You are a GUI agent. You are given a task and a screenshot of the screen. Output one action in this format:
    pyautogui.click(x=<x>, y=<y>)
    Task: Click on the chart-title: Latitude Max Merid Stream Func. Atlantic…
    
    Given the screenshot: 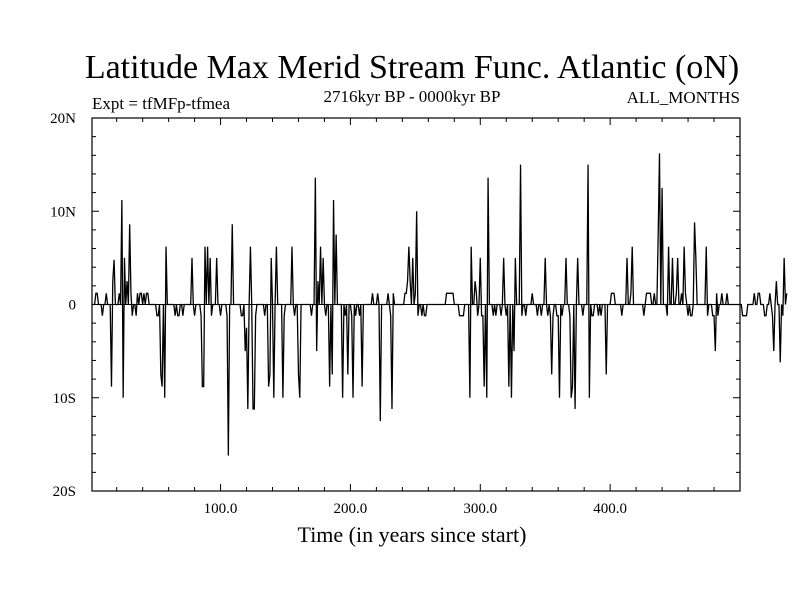 What is the action you would take?
    pyautogui.click(x=412, y=67)
    